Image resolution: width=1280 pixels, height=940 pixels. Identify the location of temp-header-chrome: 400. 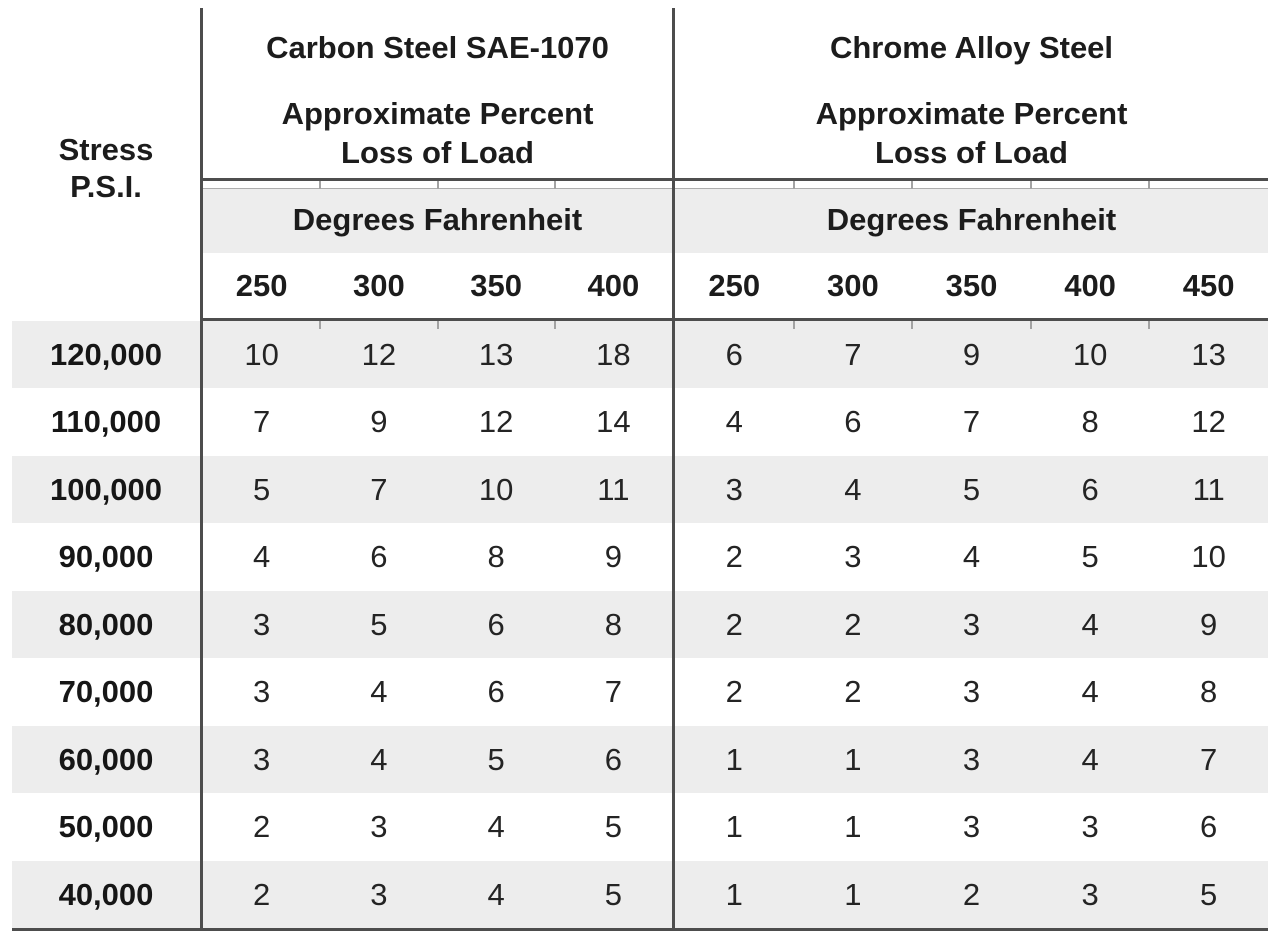
(1090, 285).